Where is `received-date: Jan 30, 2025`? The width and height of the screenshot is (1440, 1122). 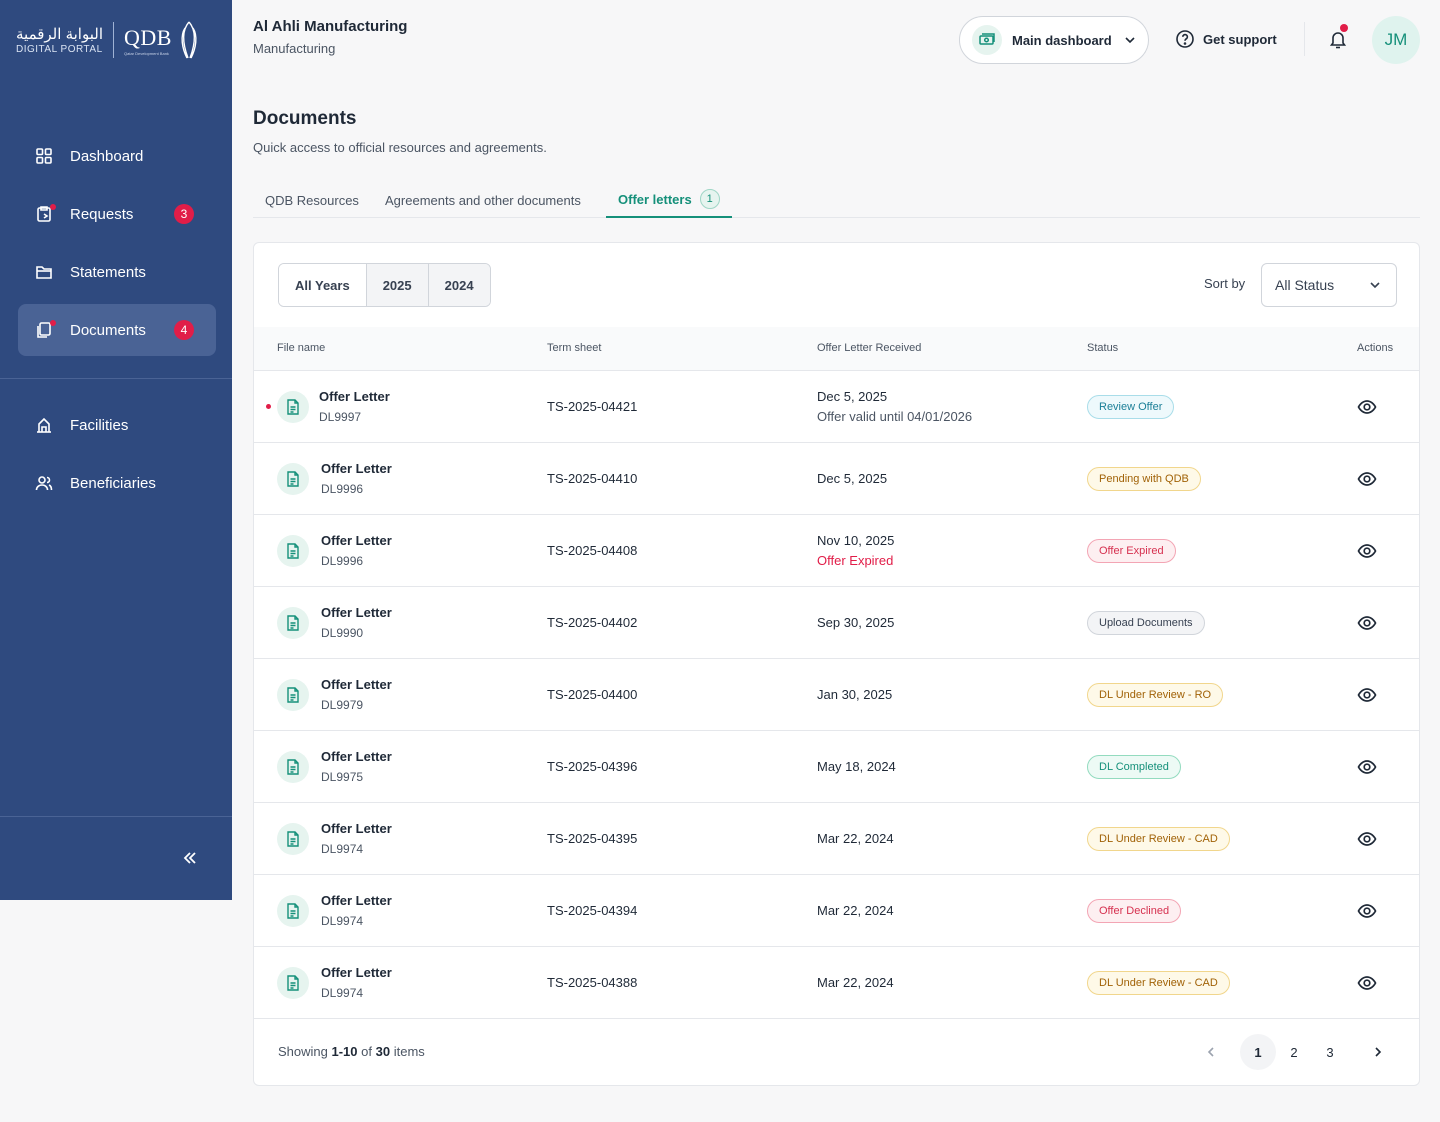
received-date: Jan 30, 2025 is located at coordinates (855, 694).